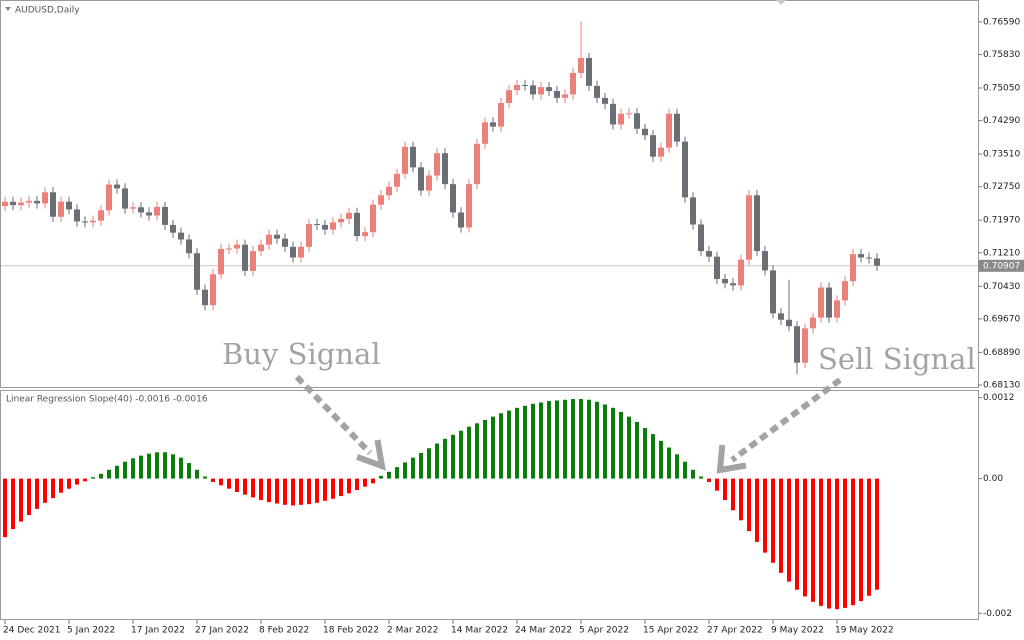  Describe the element at coordinates (1001, 253) in the screenshot. I see `y-tick-label: 0.71210` at that location.